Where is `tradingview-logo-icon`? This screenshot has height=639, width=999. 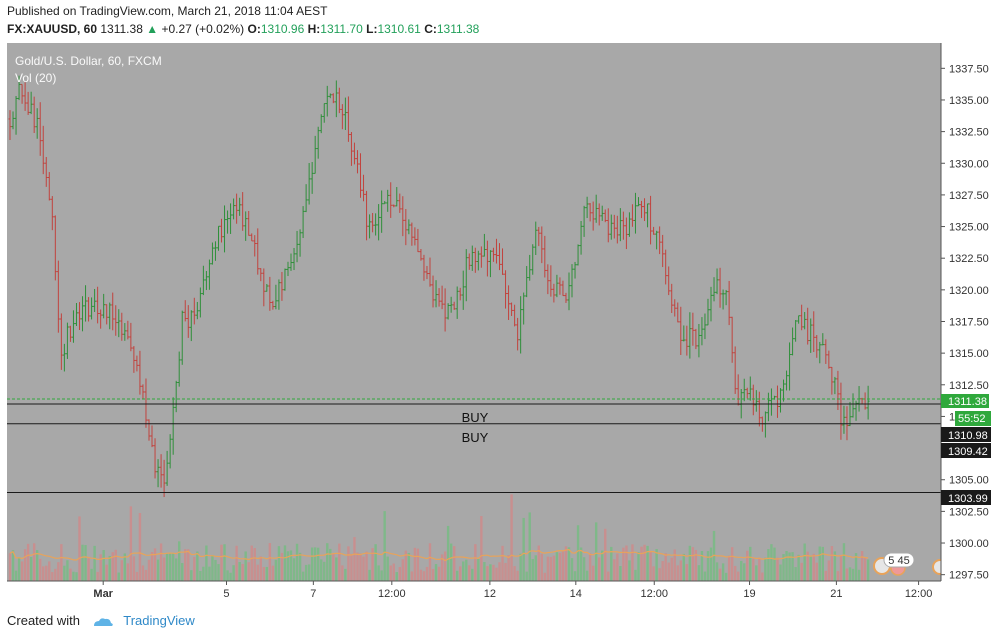
tradingview-logo-icon is located at coordinates (103, 621).